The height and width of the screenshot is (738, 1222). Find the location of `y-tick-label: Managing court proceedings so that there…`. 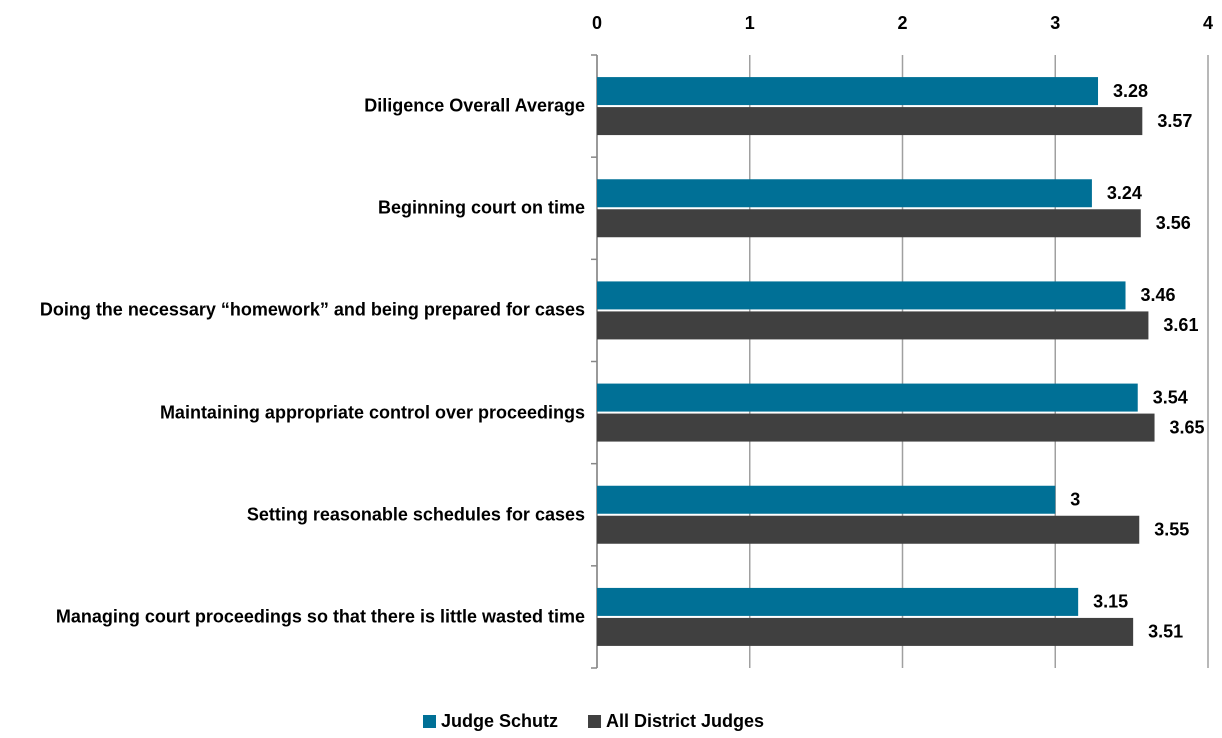

y-tick-label: Managing court proceedings so that there… is located at coordinates (295, 616).